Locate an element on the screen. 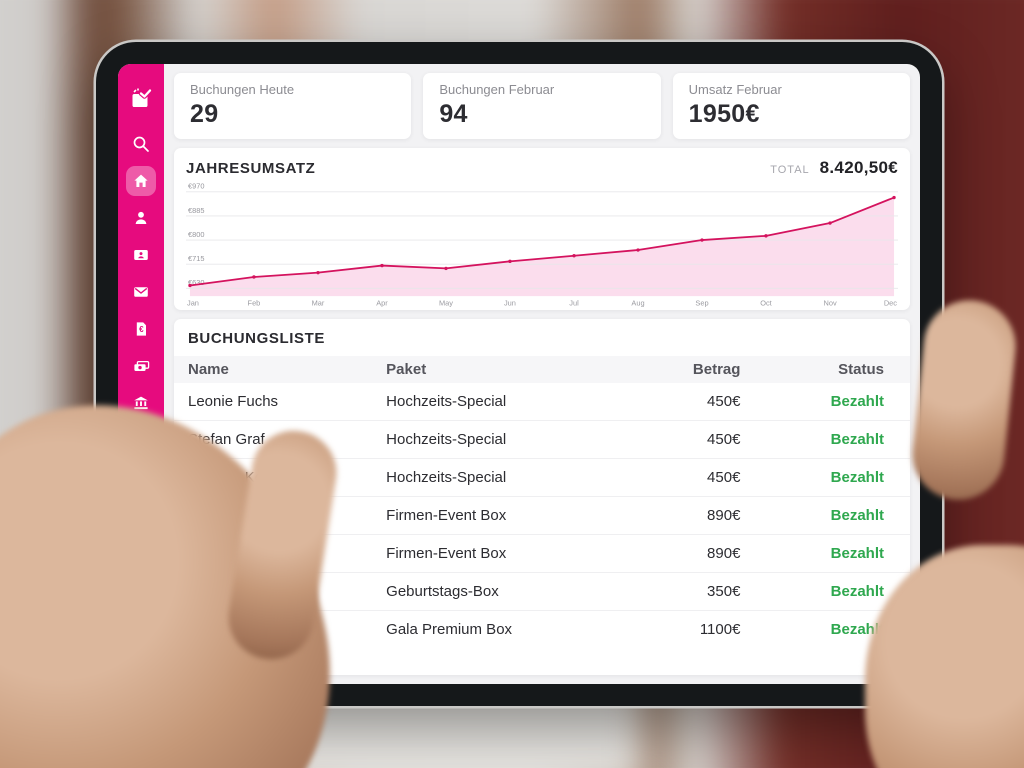  cell-betrag: 1100€ is located at coordinates (720, 629).